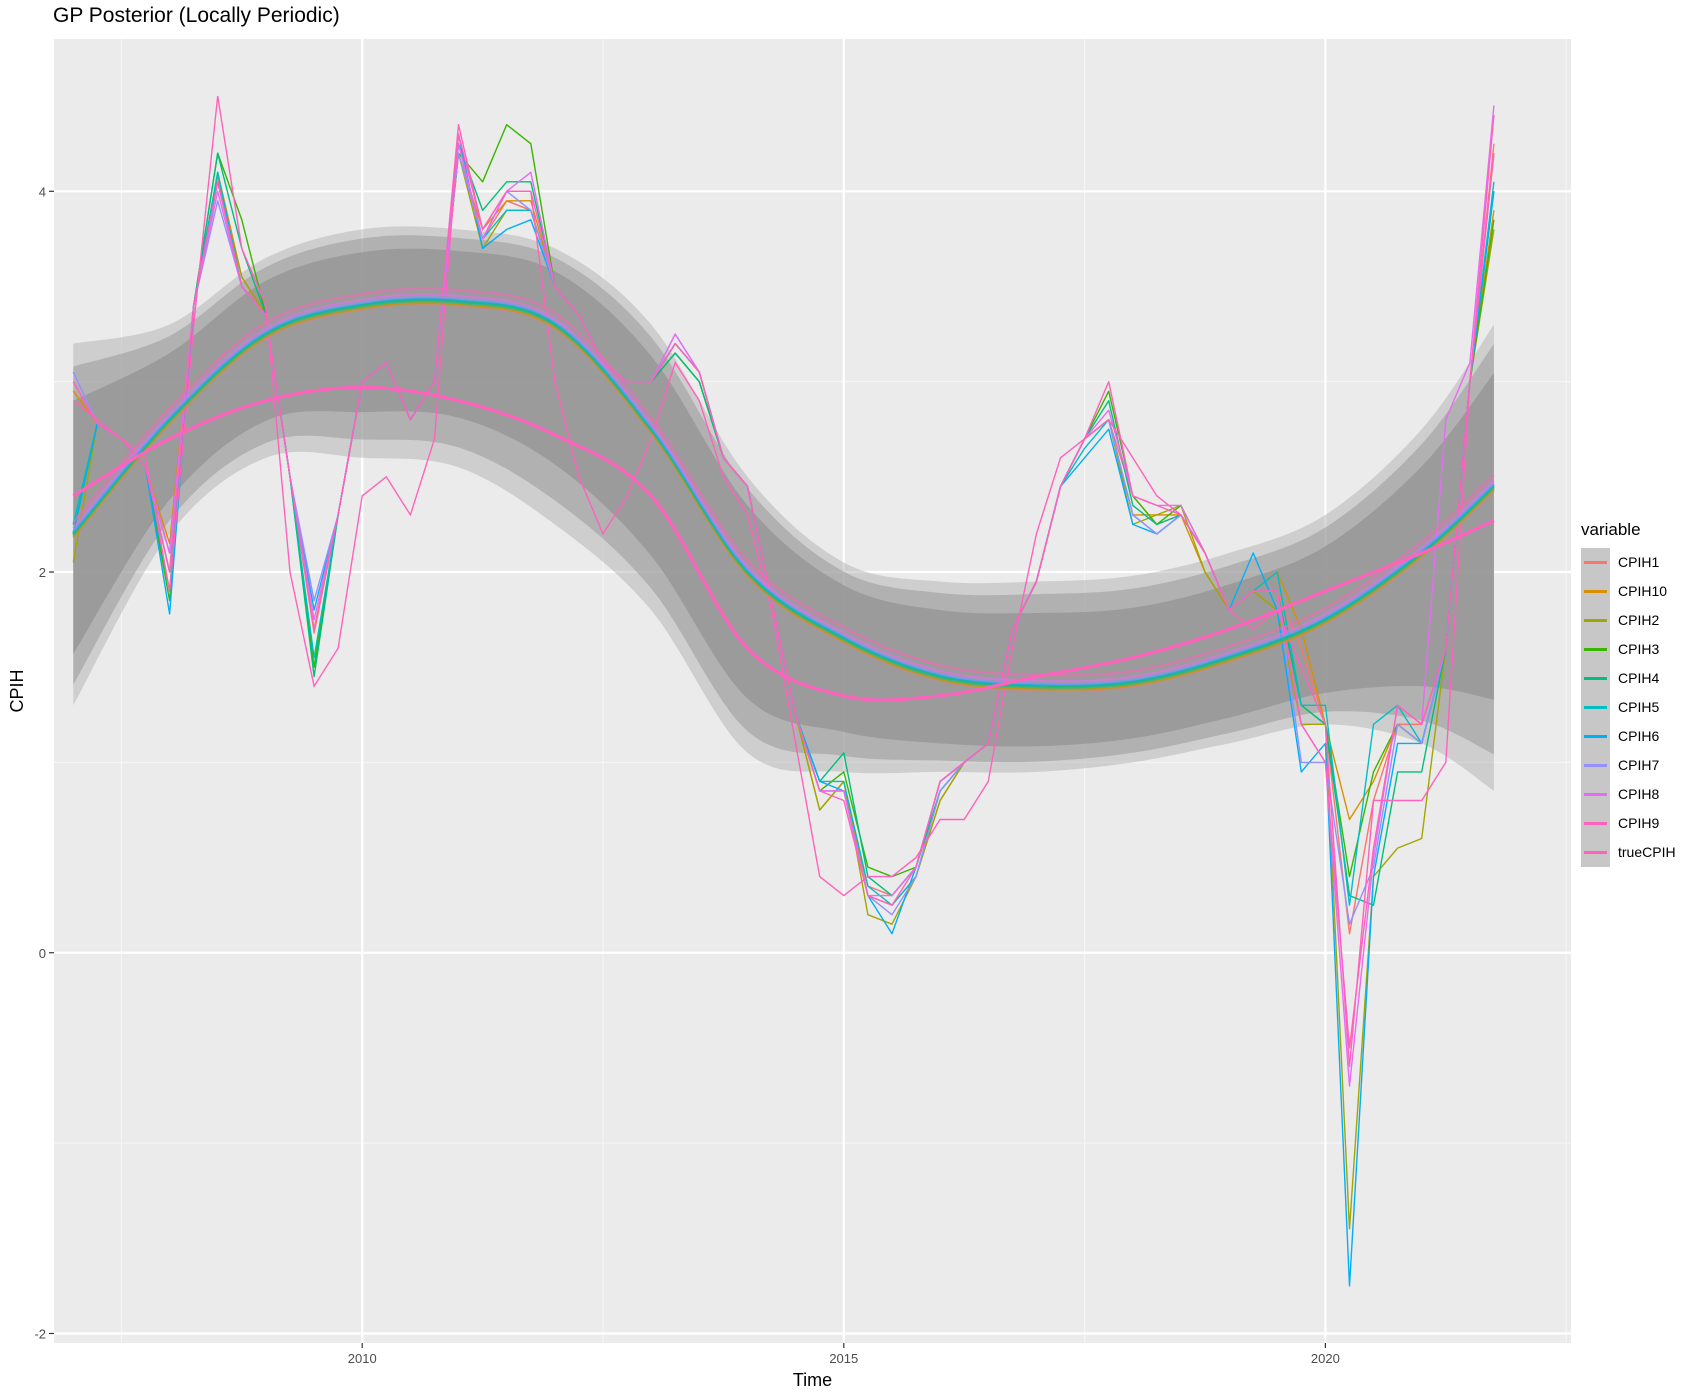  I want to click on legend-item-cpih2: CPIH2, so click(1620, 620).